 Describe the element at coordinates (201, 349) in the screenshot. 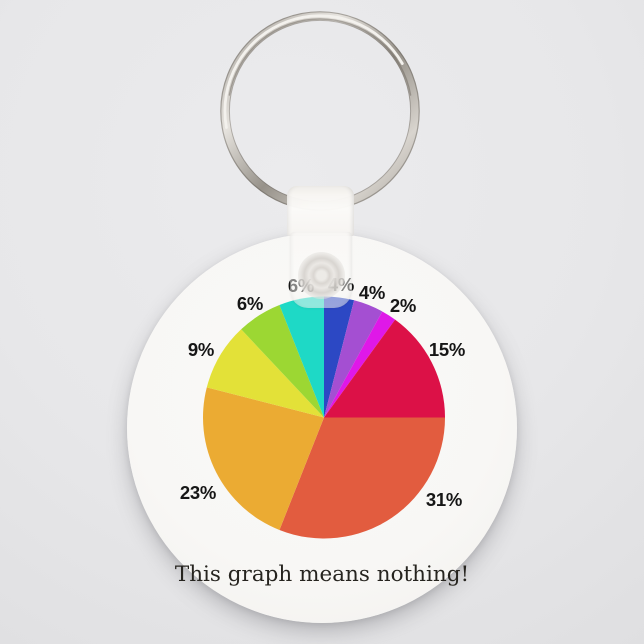

I see `pie-slice-label-yellow: 9%` at that location.